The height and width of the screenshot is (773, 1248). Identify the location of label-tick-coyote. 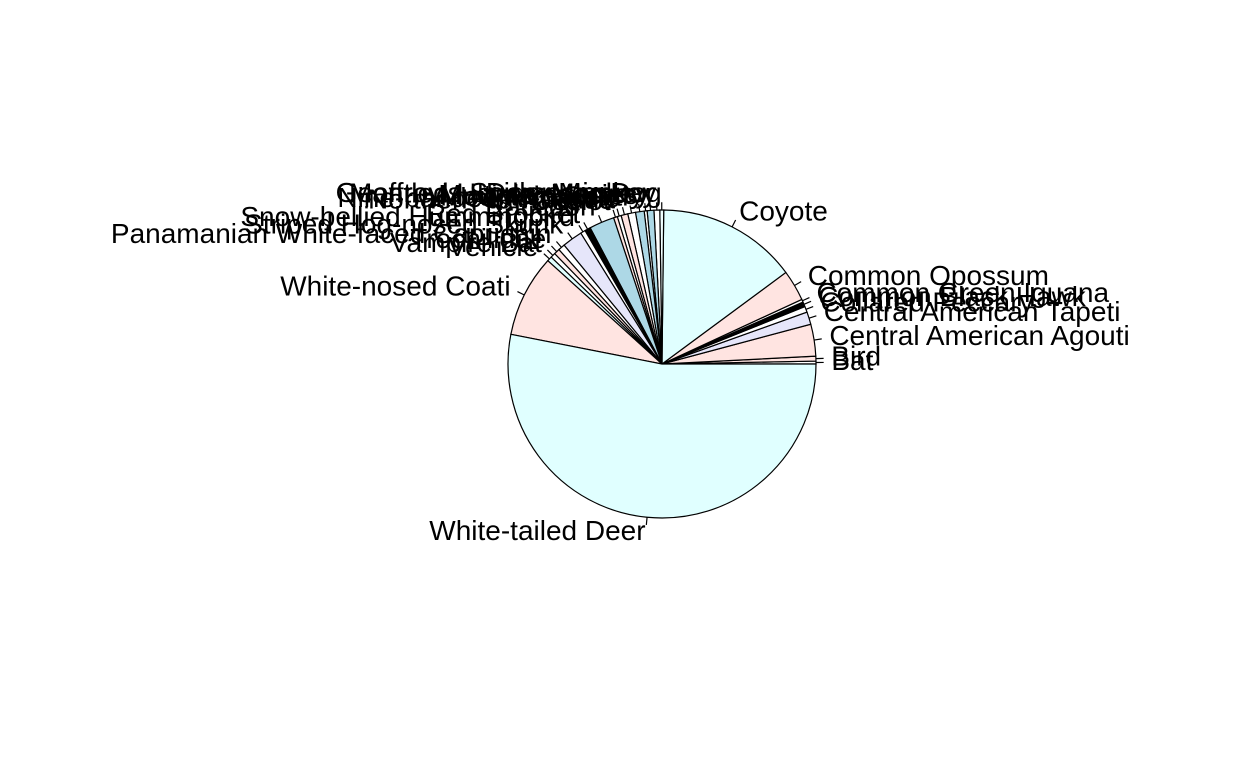
(734, 223).